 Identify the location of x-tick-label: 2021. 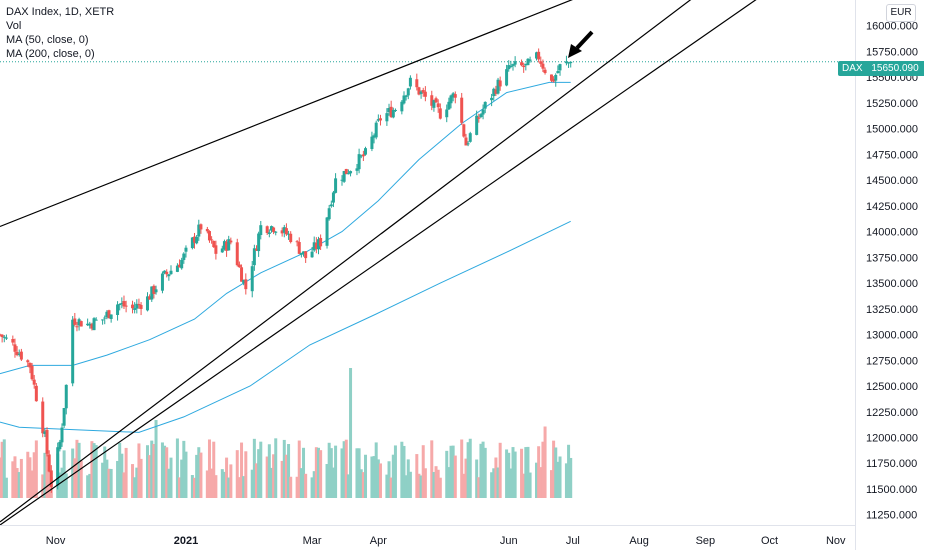
(186, 541).